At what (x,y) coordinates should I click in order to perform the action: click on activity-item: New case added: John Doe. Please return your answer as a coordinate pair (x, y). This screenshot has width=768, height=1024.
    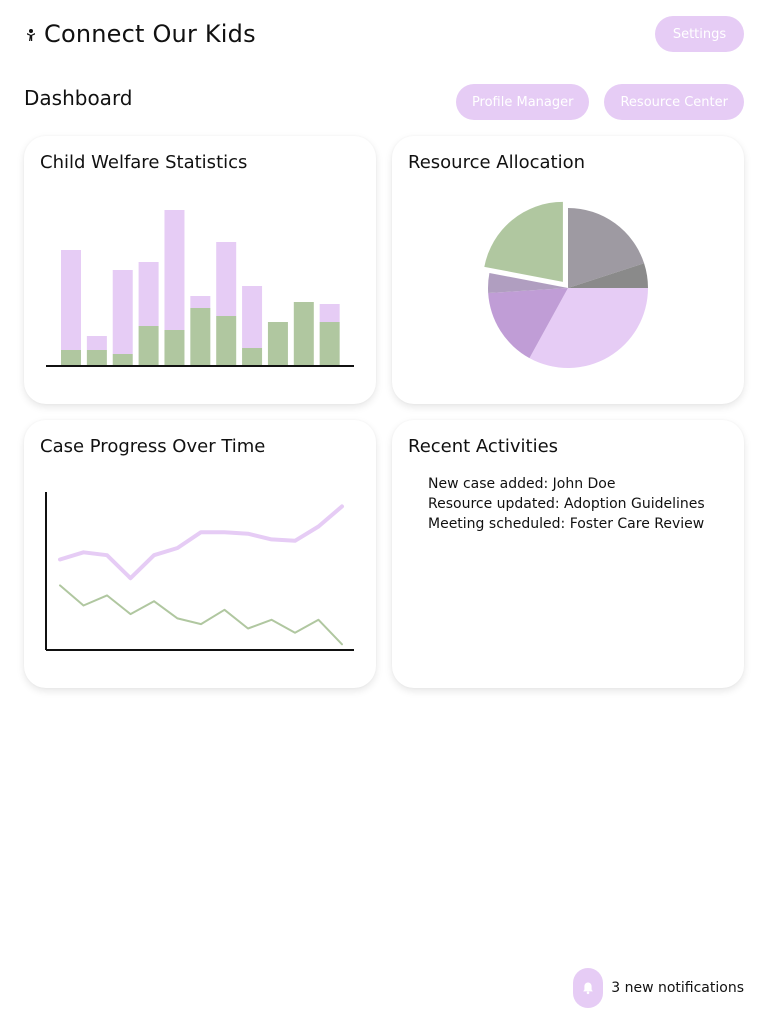
    Looking at the image, I should click on (522, 484).